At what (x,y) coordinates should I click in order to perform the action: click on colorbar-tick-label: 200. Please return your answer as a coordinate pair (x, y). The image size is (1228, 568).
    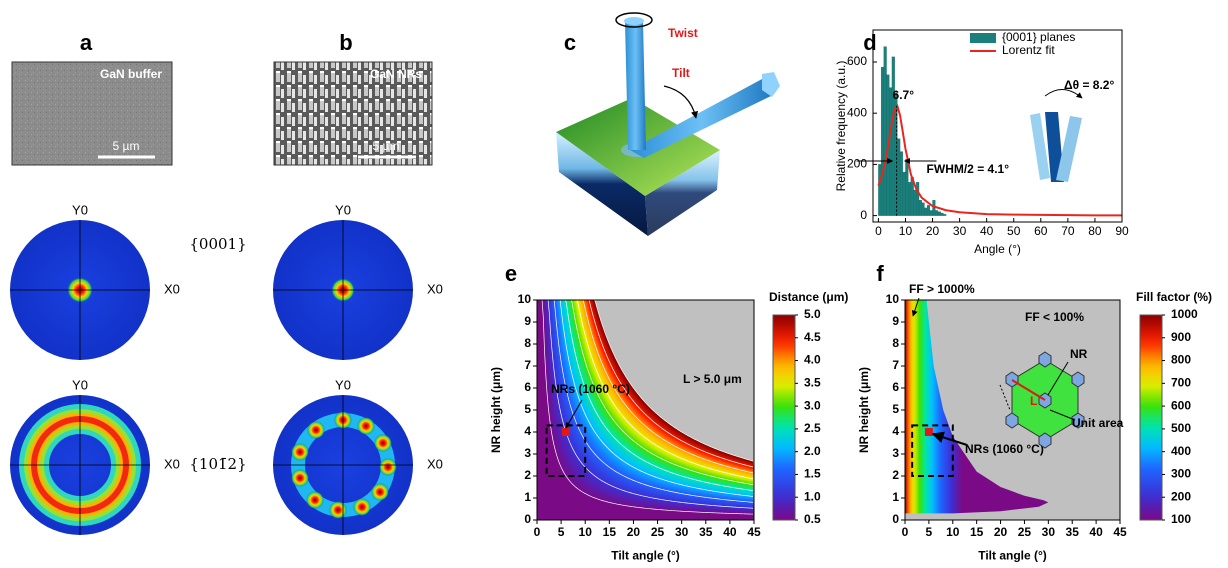
    Looking at the image, I should click on (1181, 496).